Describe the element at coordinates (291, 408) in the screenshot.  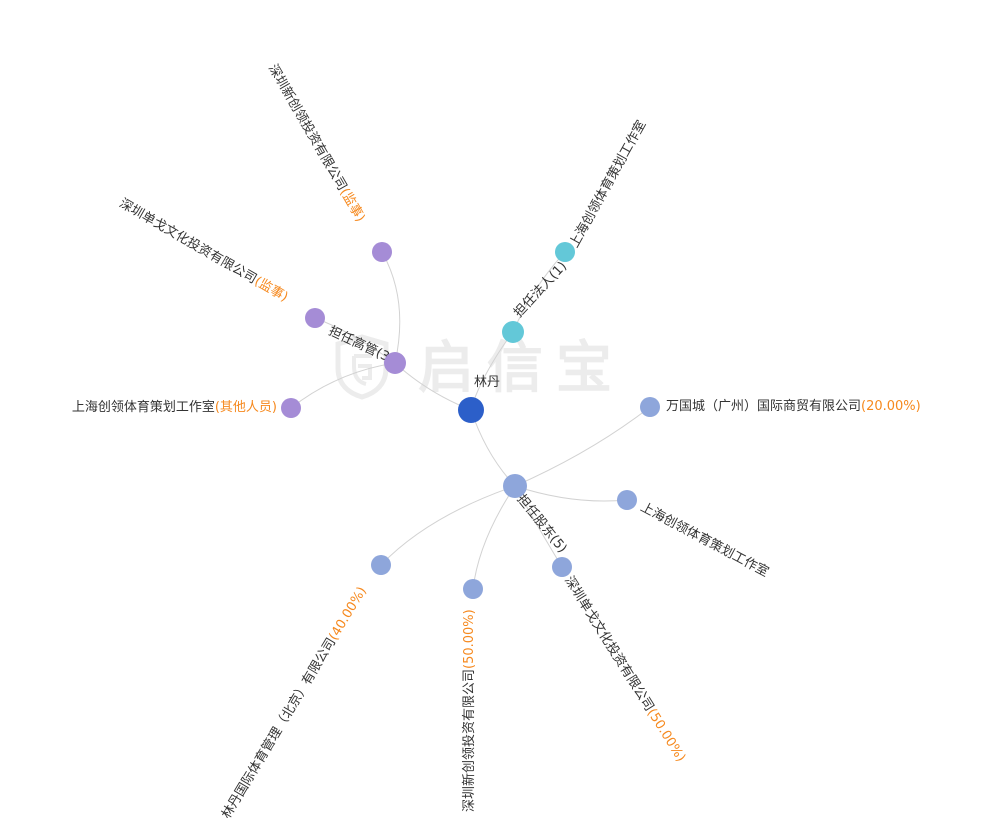
I see `graph-node-company-shanghai-exec` at that location.